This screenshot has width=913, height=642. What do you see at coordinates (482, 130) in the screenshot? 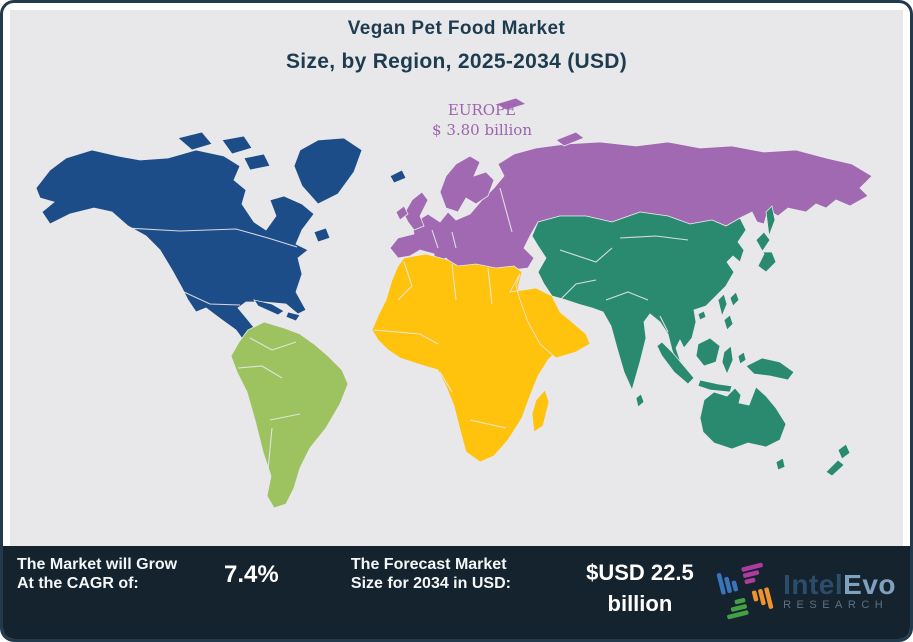
I see `europe-annotation-value: $ 3.80 billion` at bounding box center [482, 130].